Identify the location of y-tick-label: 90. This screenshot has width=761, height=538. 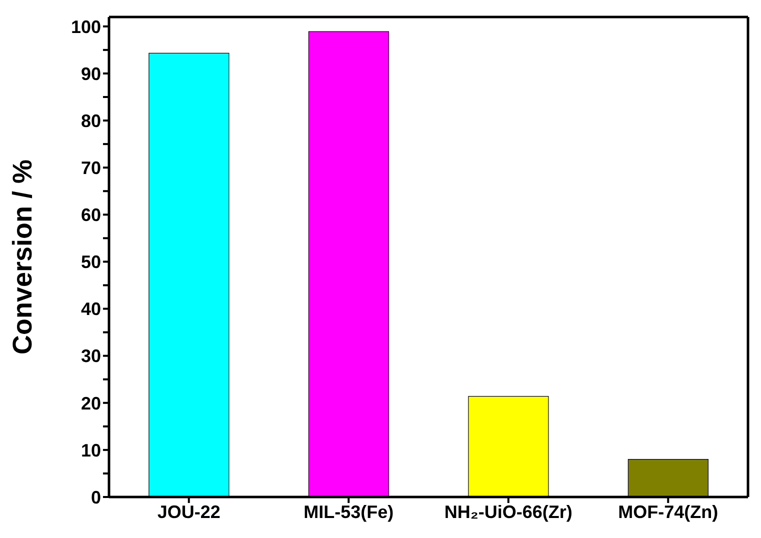
(90, 74).